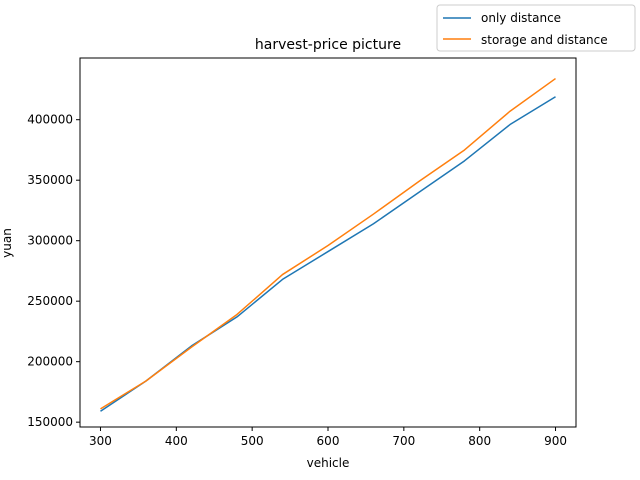  Describe the element at coordinates (479, 441) in the screenshot. I see `x-tick-label: 800` at that location.